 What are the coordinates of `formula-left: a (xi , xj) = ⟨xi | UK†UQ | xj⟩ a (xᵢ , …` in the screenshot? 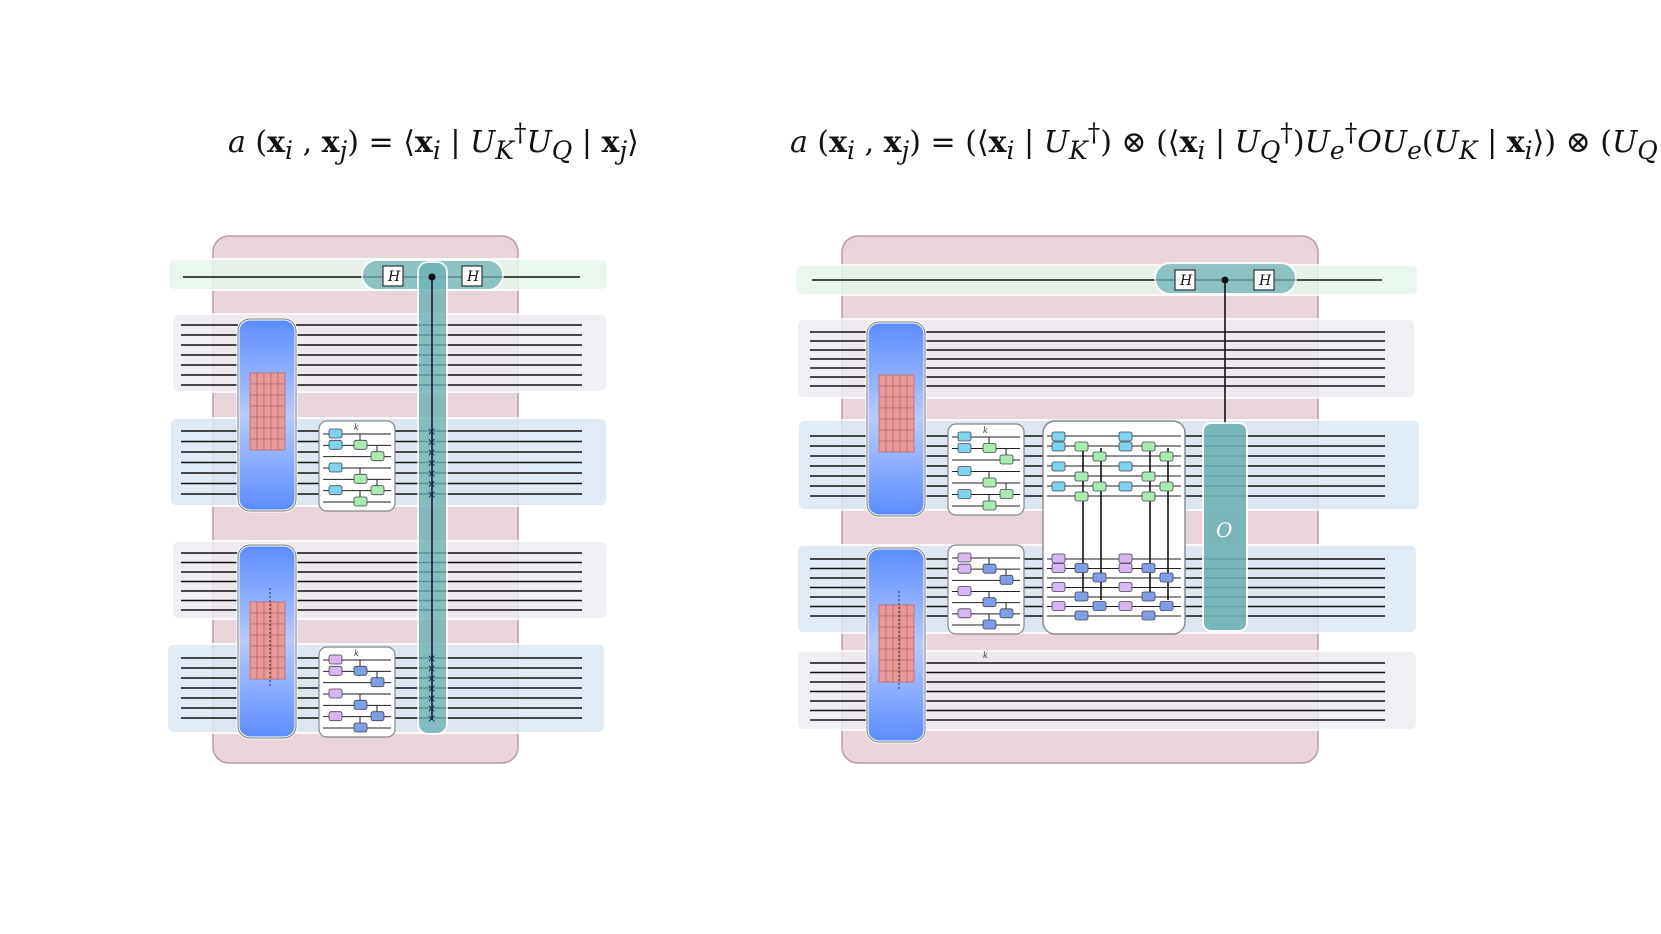 It's located at (433, 141).